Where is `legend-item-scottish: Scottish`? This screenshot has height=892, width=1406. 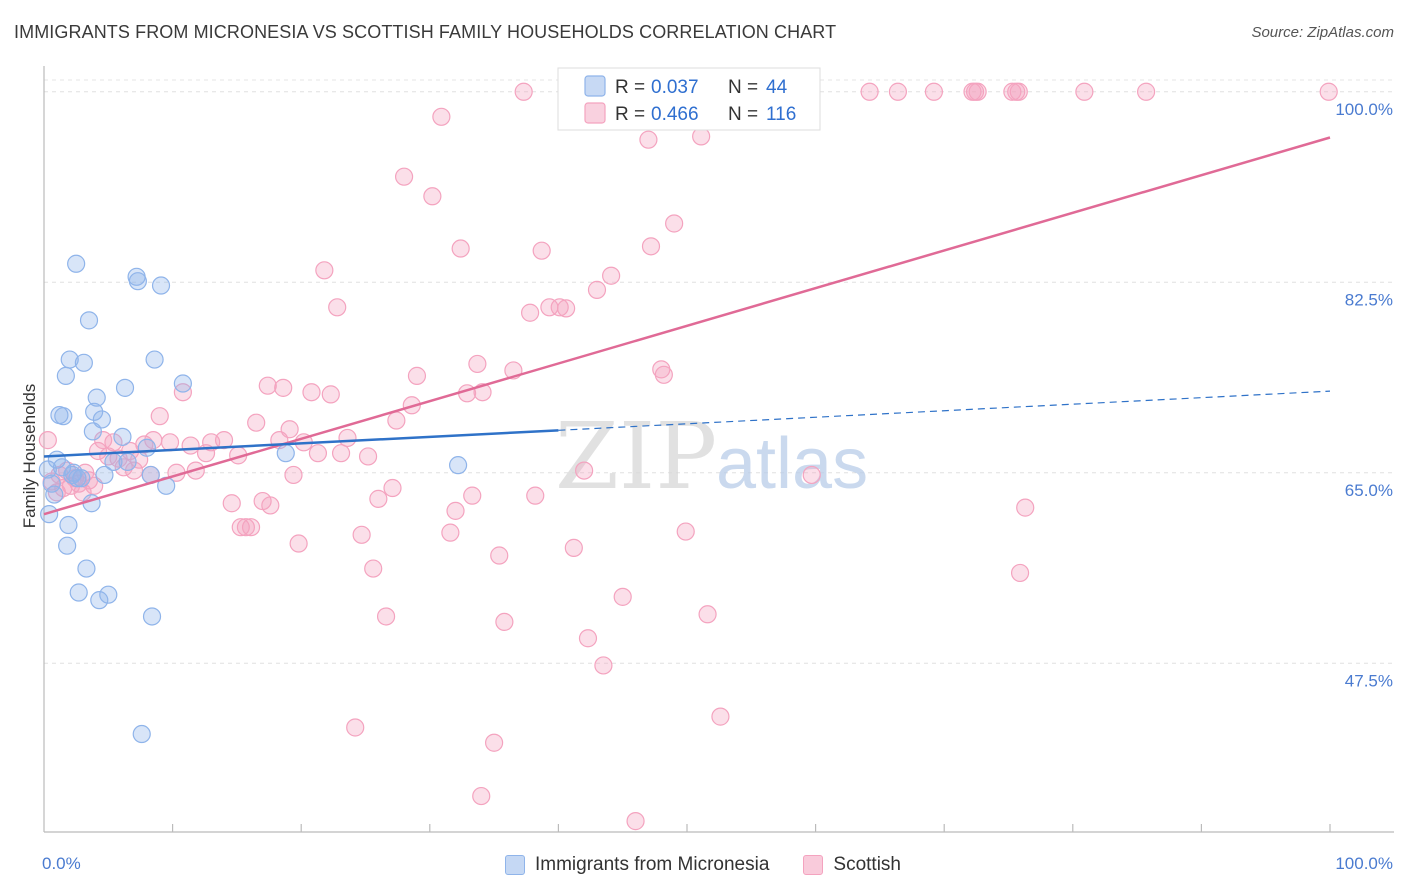
legend-item-scottish: Scottish is located at coordinates (852, 865).